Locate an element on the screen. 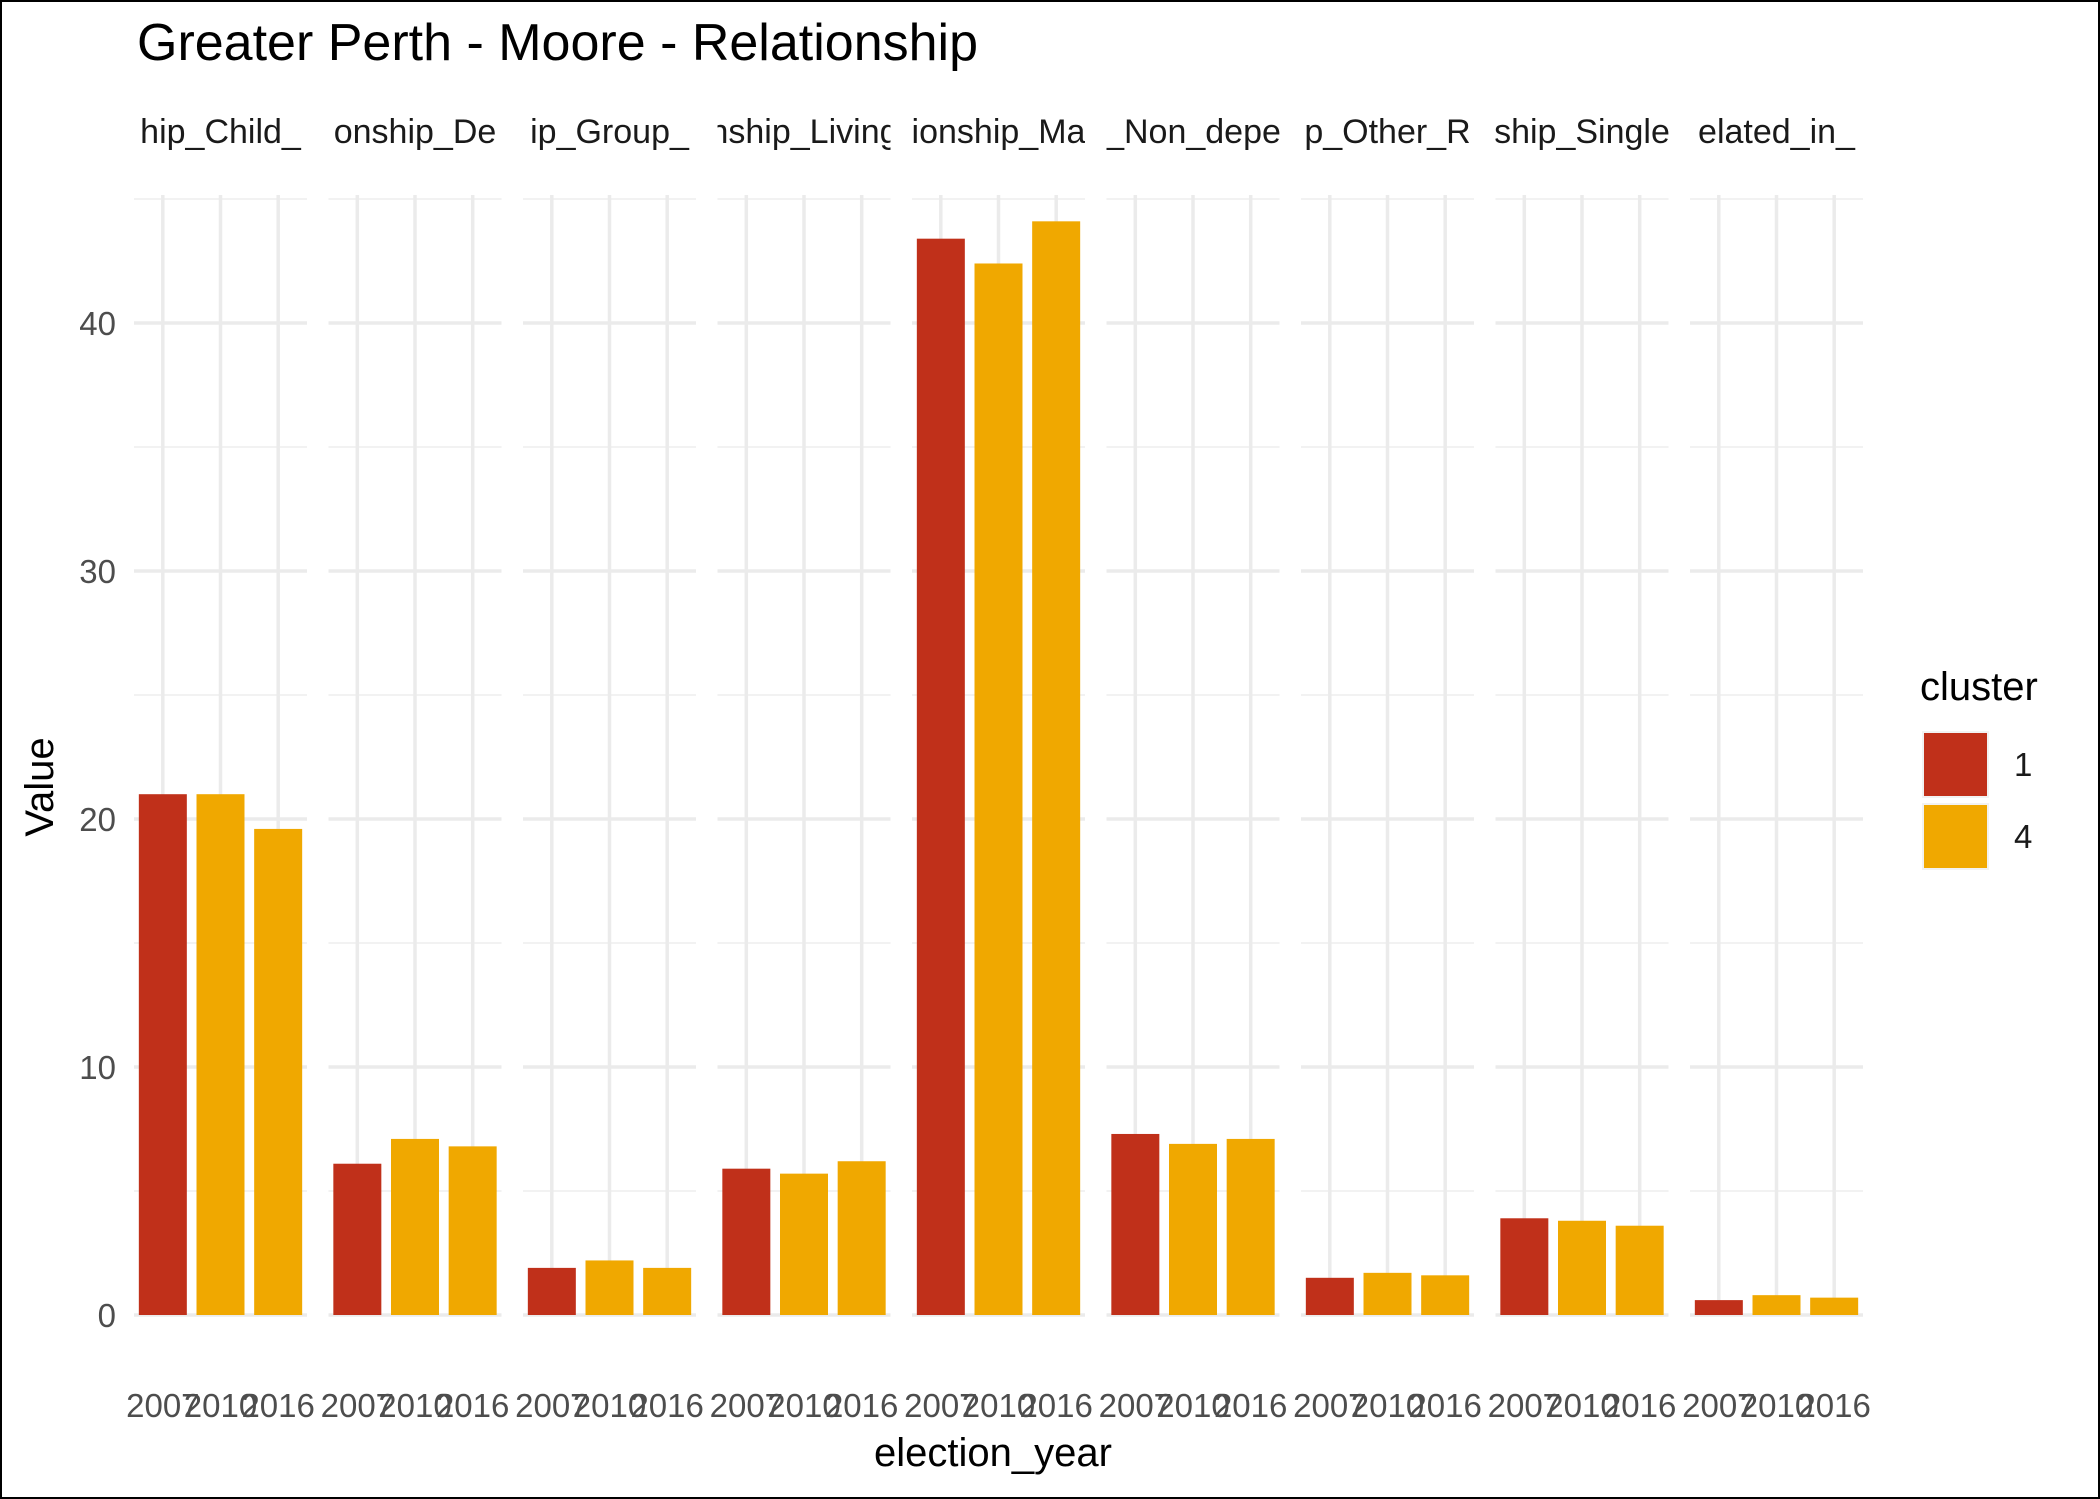 The width and height of the screenshot is (2100, 1499). y-tick-label: 30 is located at coordinates (97, 571).